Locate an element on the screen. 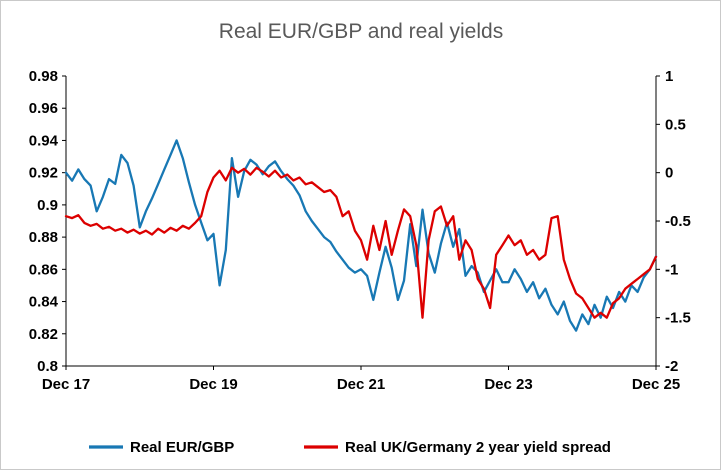  left-axis-tick-label: 0.94 is located at coordinates (44, 140).